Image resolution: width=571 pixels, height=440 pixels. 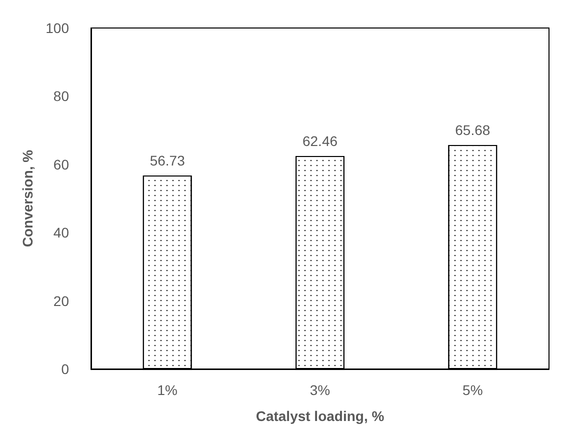 I want to click on data-label: 65.68, so click(x=472, y=130).